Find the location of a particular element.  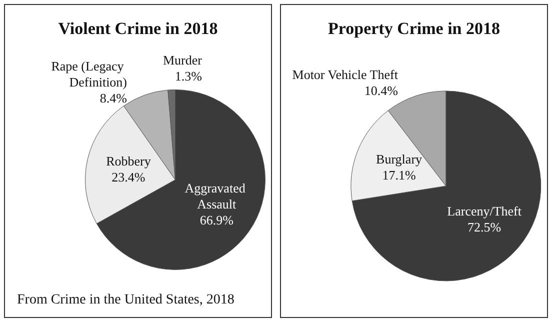

data-label: 23.4% is located at coordinates (129, 176).